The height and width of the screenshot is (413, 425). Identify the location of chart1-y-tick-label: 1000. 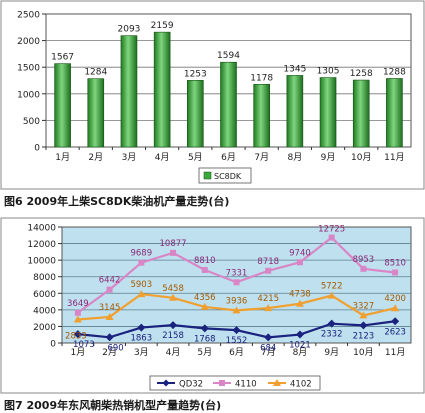
(28, 95).